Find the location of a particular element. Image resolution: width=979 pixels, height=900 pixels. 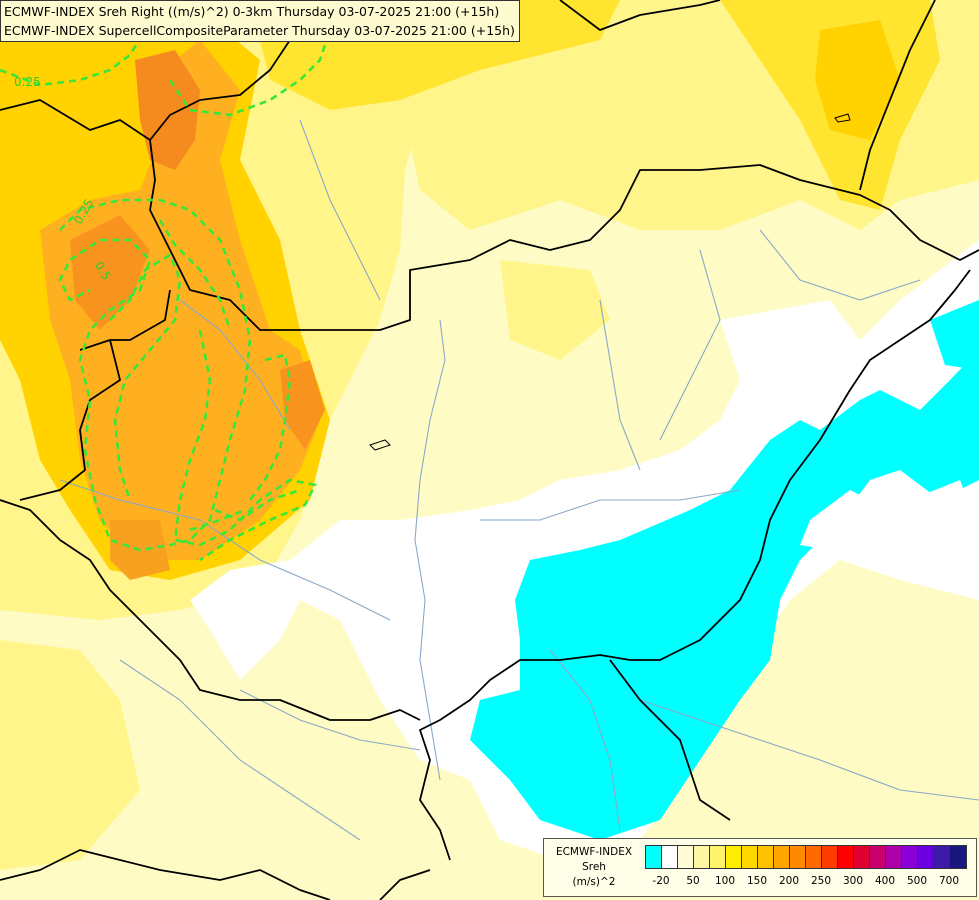

sreh-field-white-hole-east is located at coordinates (942, 520).